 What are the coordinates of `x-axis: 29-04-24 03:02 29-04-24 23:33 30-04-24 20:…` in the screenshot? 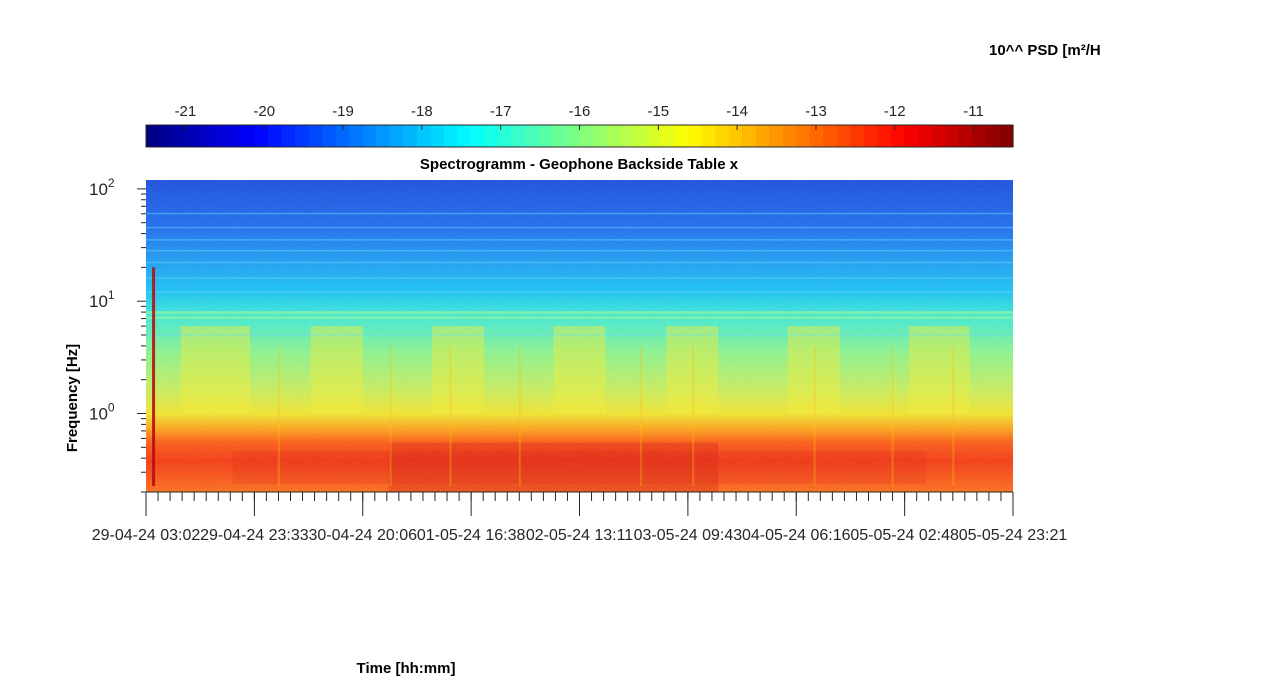 It's located at (580, 518).